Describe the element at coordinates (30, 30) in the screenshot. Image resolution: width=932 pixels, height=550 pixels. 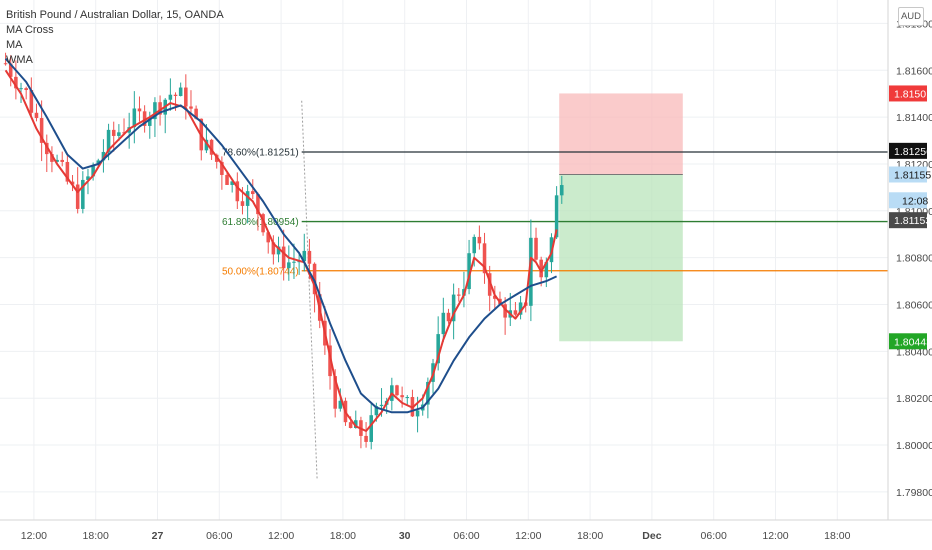
I see `indicator-ma-cross: MA Cross` at that location.